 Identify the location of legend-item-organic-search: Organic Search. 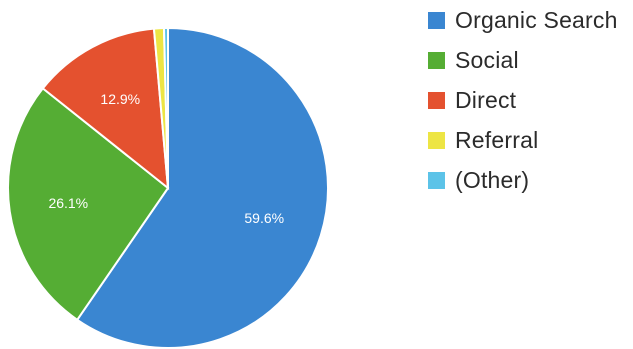
(523, 20).